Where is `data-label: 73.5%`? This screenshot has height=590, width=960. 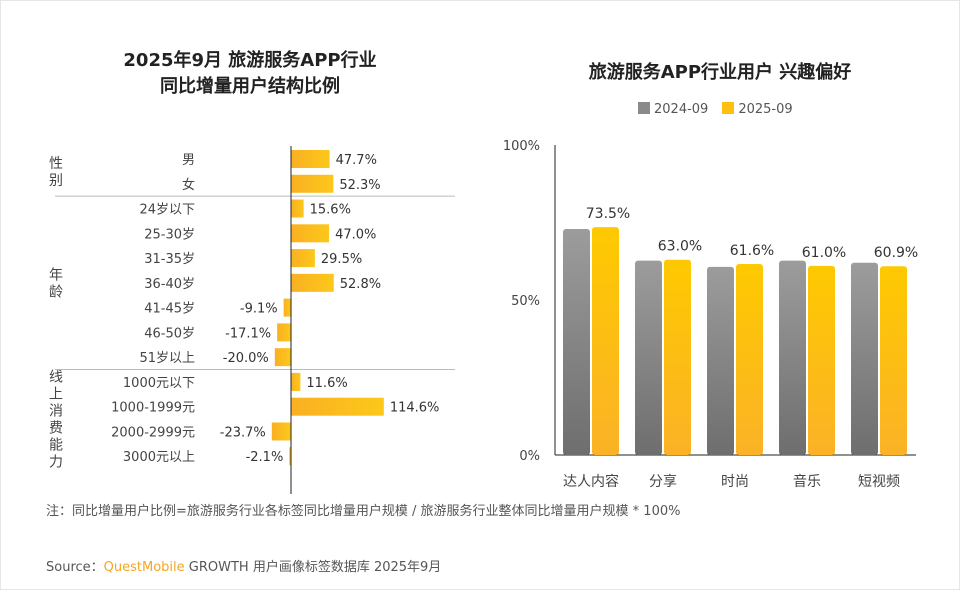
data-label: 73.5% is located at coordinates (608, 214).